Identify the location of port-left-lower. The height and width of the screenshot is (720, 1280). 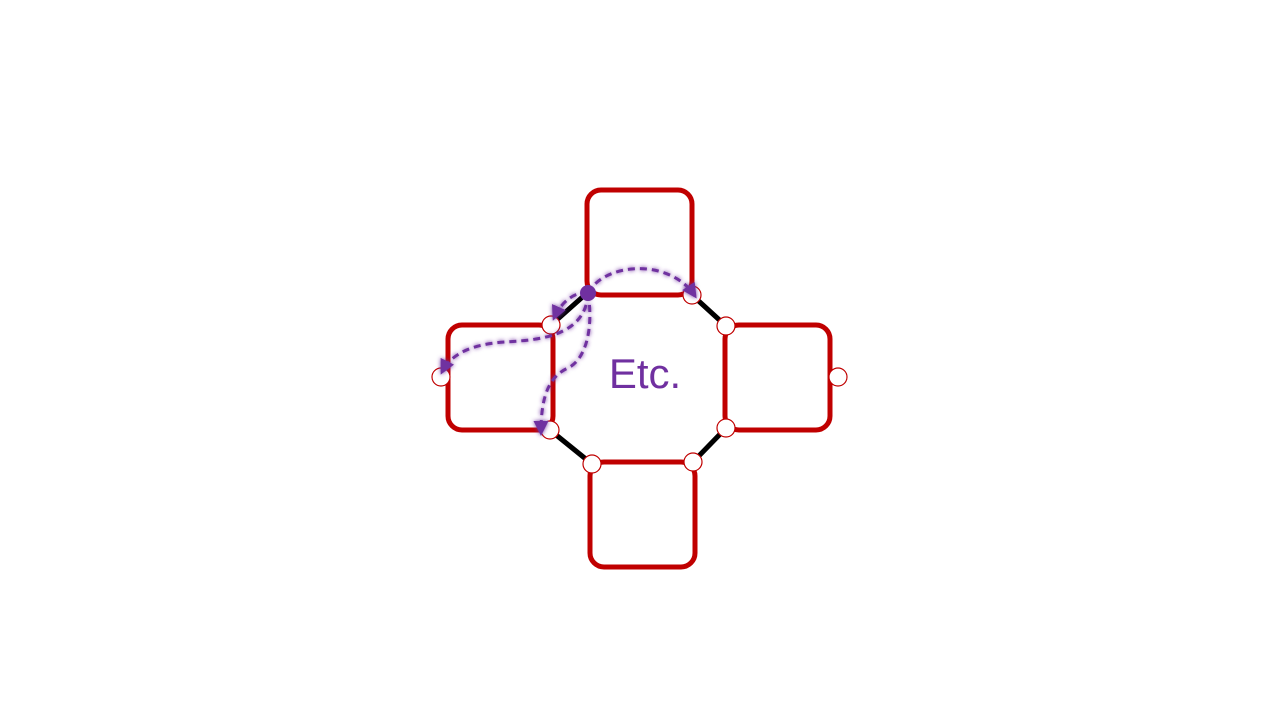
(550, 430).